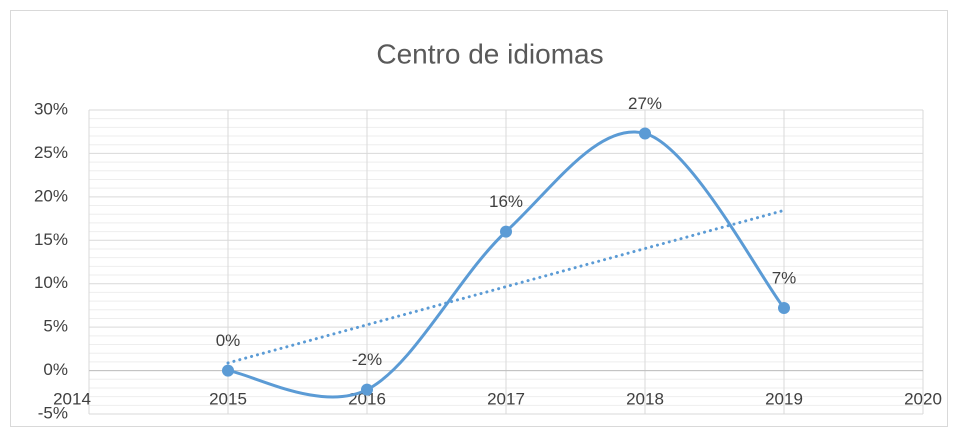  What do you see at coordinates (489, 53) in the screenshot?
I see `chart-title: Centro de idiomas` at bounding box center [489, 53].